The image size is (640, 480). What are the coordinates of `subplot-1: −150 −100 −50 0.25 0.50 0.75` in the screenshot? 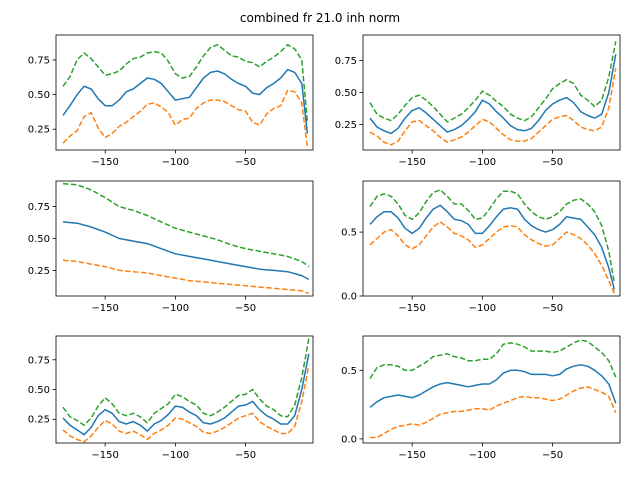 It's located at (171, 101).